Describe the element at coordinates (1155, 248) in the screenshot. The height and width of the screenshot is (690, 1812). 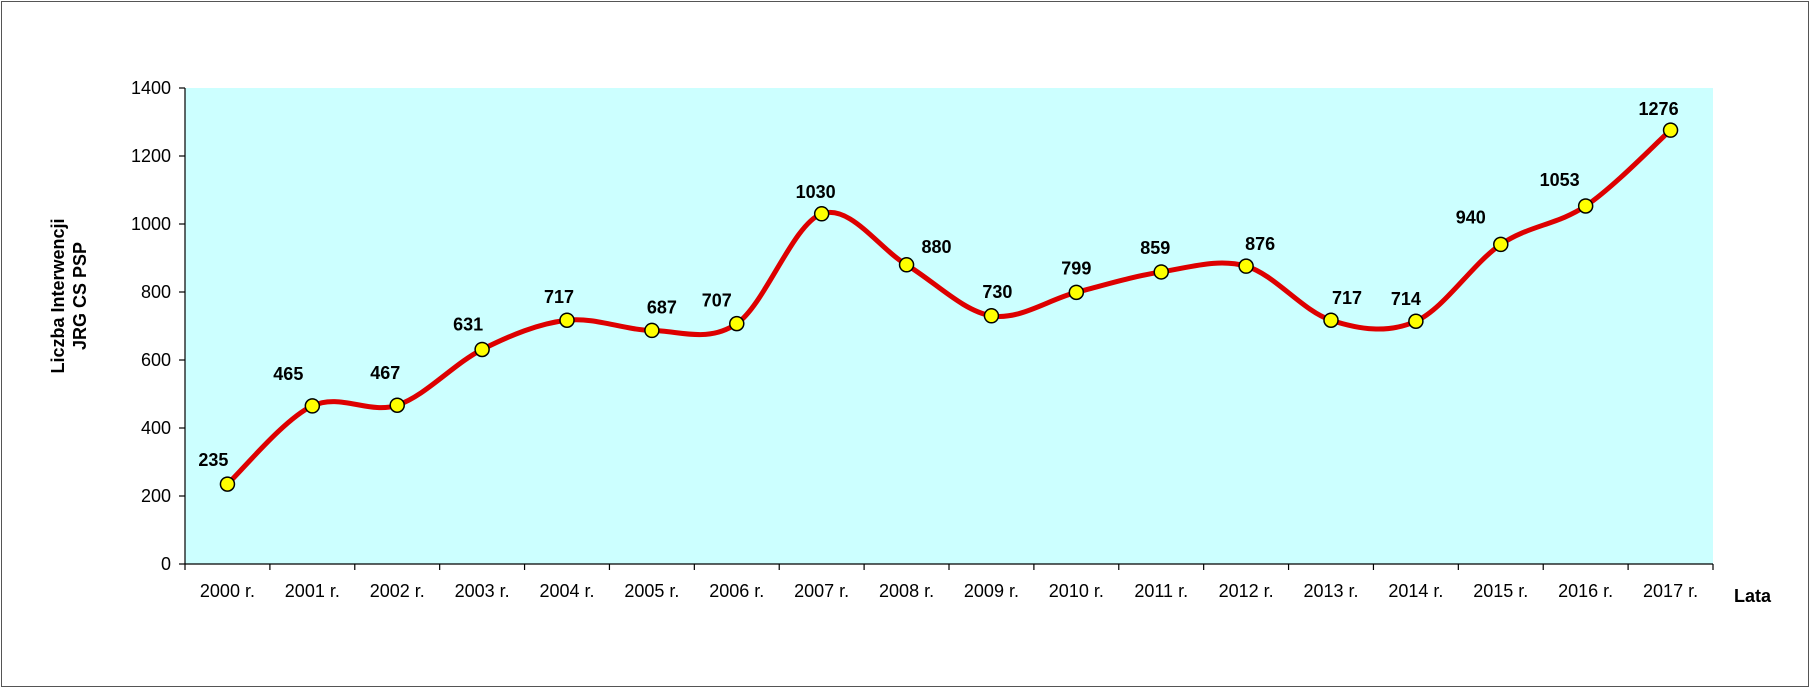
I see `data-label: 859` at that location.